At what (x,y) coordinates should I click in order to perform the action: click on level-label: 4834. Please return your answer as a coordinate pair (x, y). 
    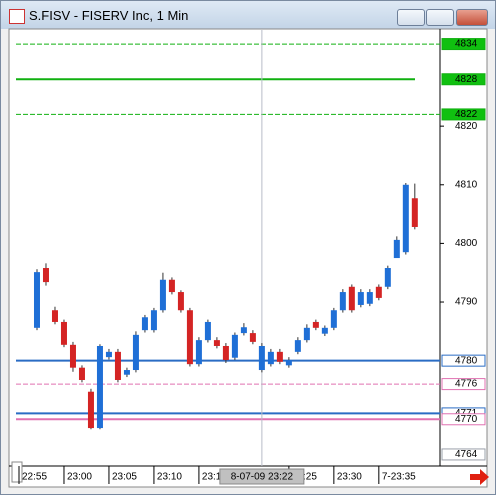
    Looking at the image, I should click on (466, 44).